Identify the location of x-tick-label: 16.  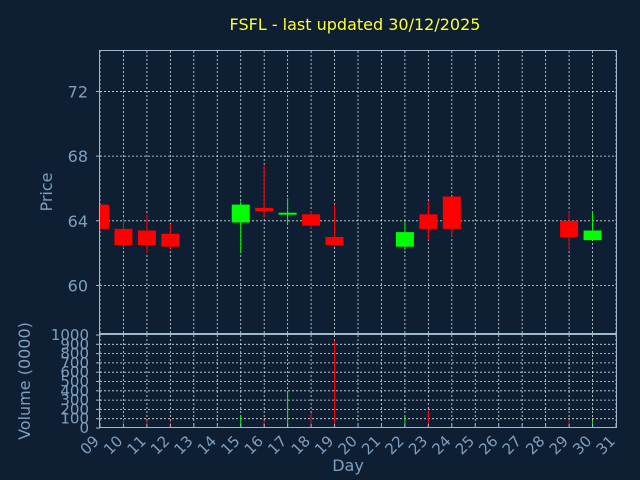
(254, 445).